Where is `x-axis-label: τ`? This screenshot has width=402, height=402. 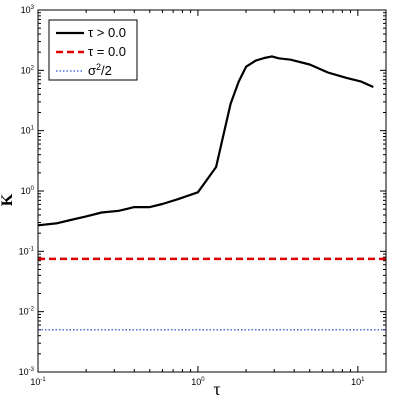 x-axis-label: τ is located at coordinates (216, 389).